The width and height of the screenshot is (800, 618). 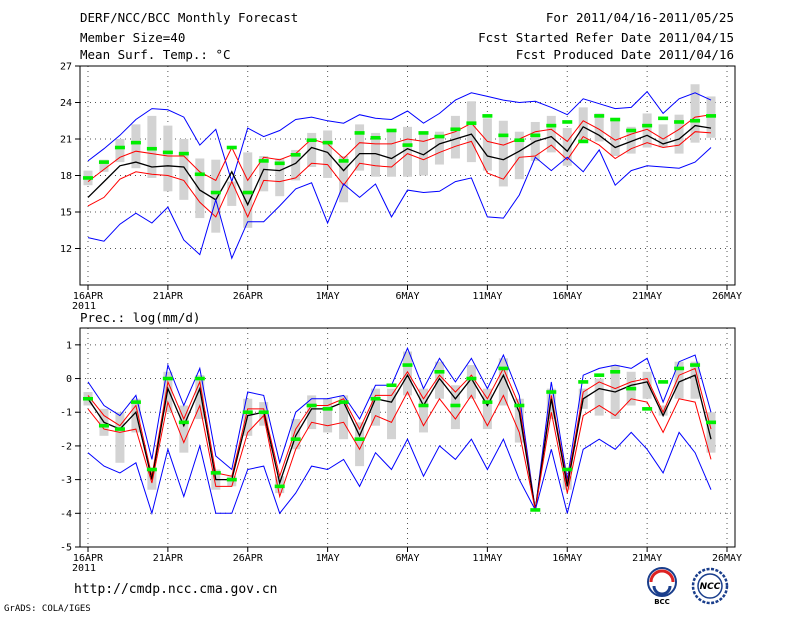 What do you see at coordinates (66, 213) in the screenshot?
I see `y-tick-label: 15` at bounding box center [66, 213].